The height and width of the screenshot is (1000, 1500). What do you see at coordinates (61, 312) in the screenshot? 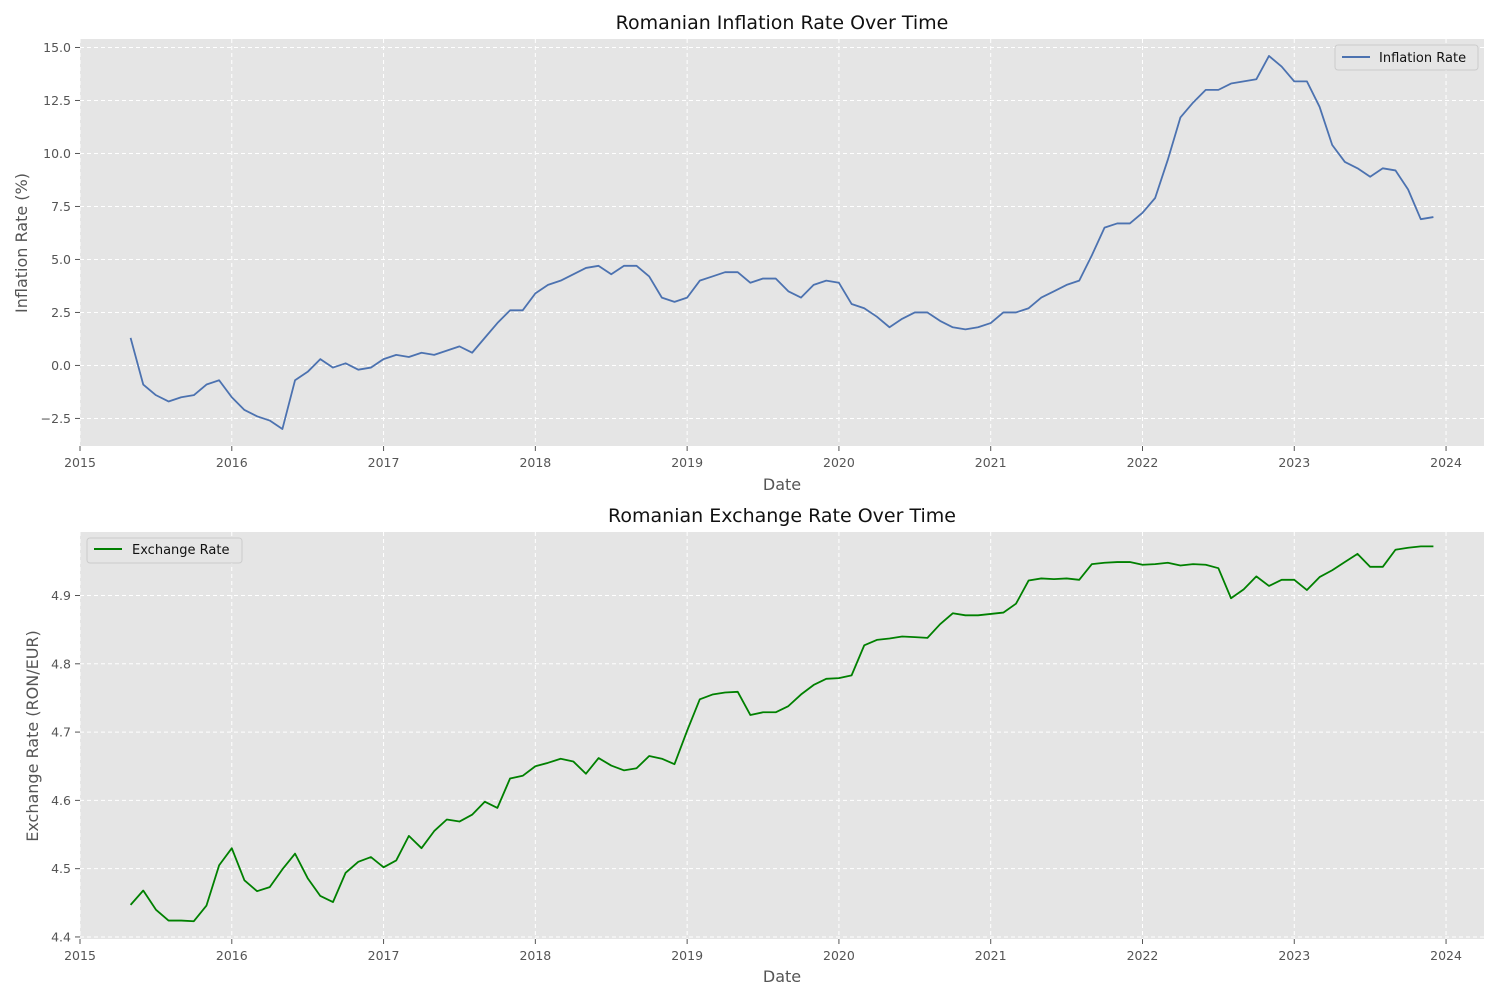
I see `inflation-y-tick-label: 2.5` at bounding box center [61, 312].